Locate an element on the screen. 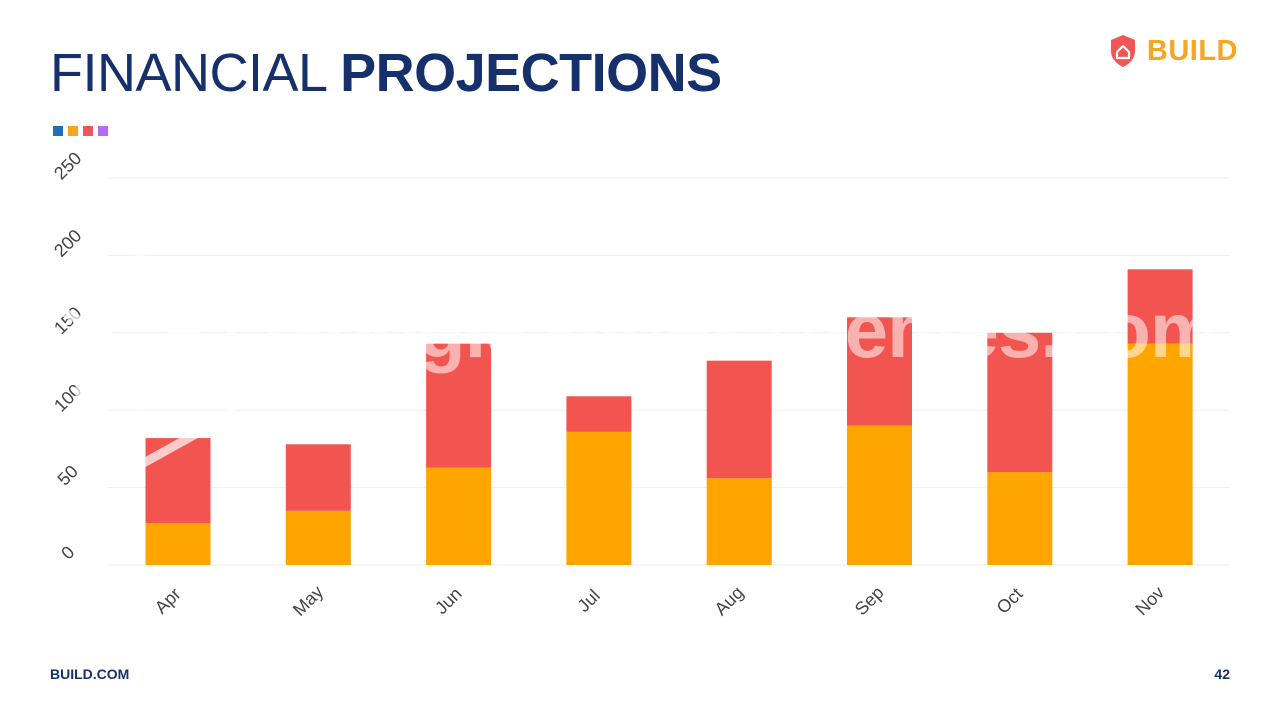  x-tick-label: Aug is located at coordinates (729, 600).